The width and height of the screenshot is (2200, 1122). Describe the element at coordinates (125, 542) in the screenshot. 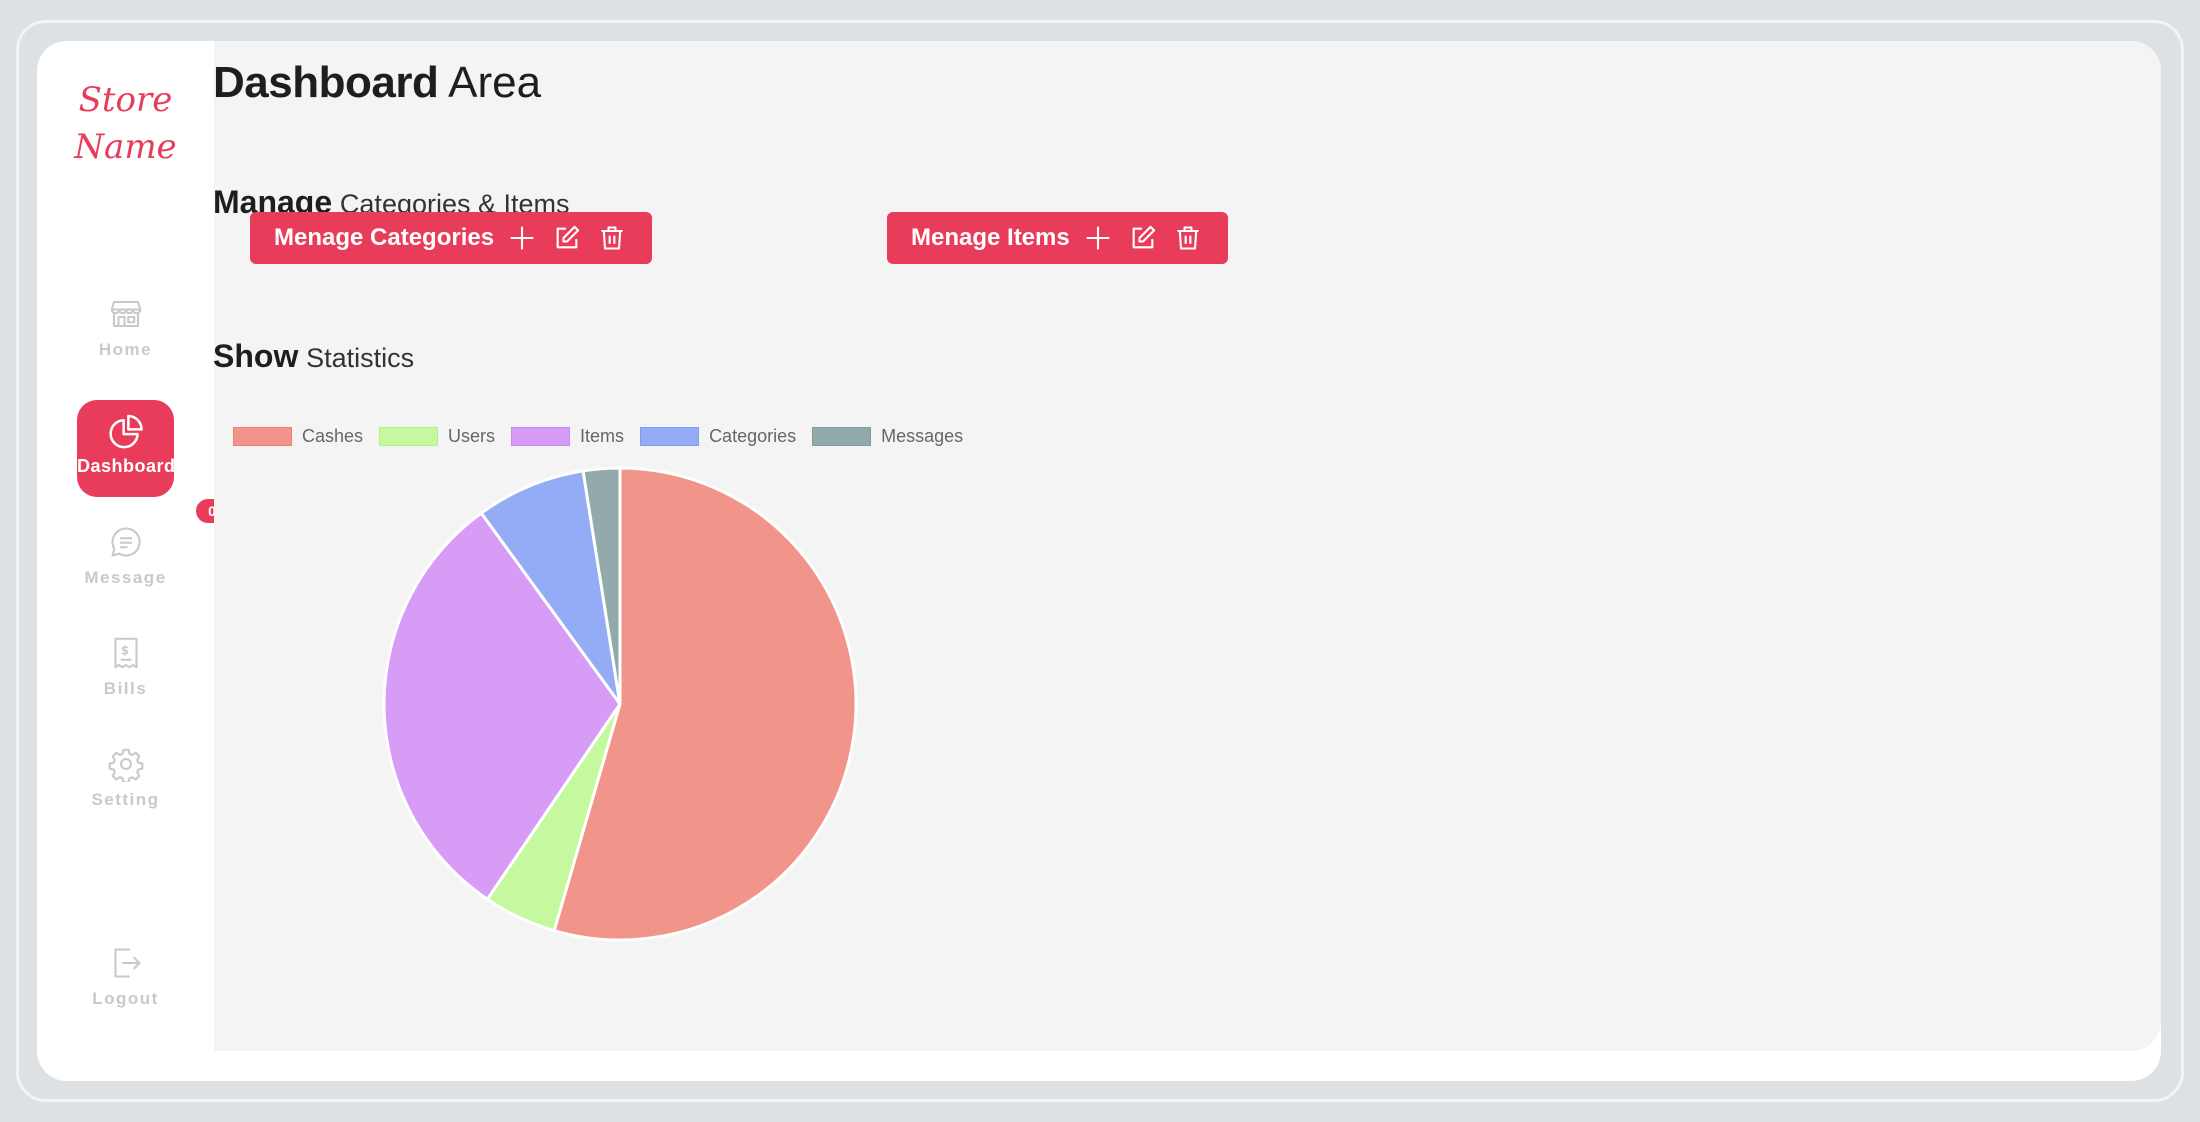

I see `chat-icon` at that location.